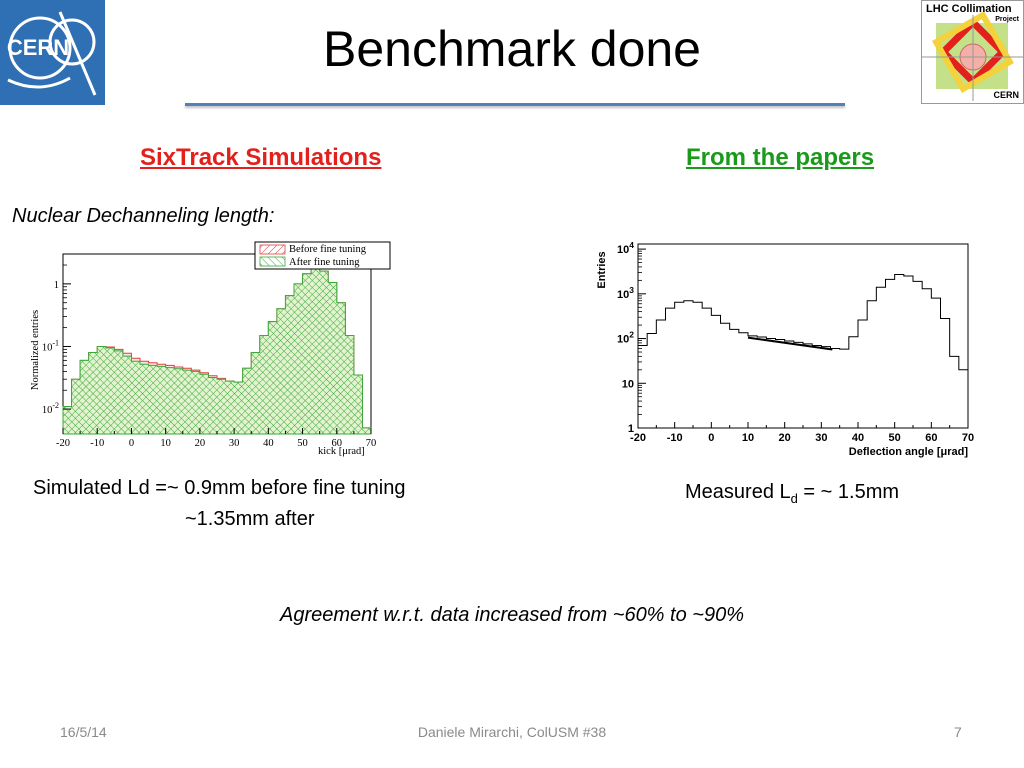  What do you see at coordinates (324, 262) in the screenshot?
I see `sim-legend-label-after: After fine tuning` at bounding box center [324, 262].